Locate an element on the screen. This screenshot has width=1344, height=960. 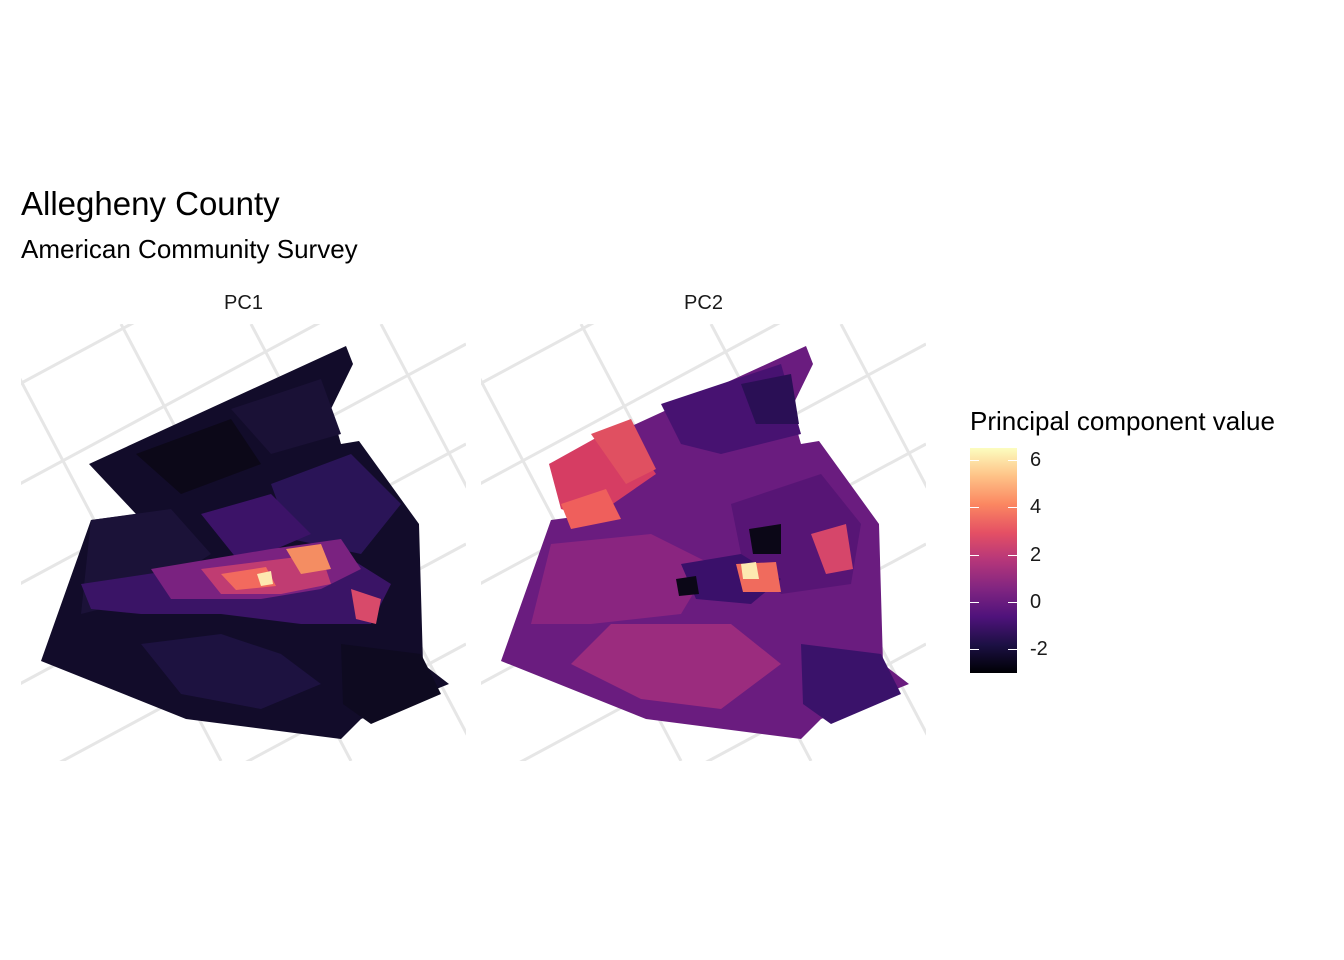
legend-tick-label: 6 is located at coordinates (1036, 459).